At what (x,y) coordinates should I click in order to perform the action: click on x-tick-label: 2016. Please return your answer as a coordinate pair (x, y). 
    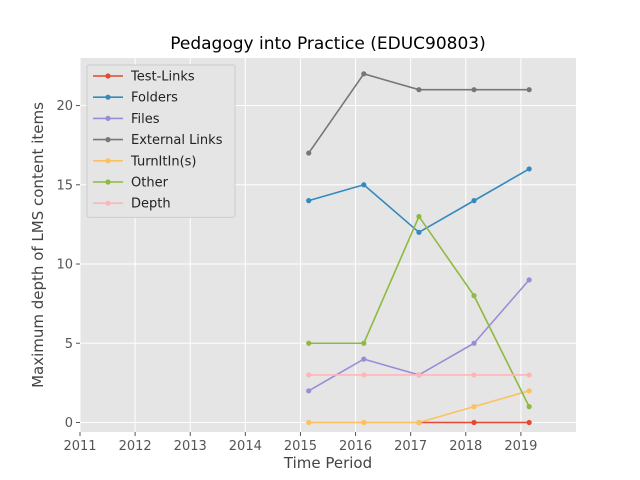
    Looking at the image, I should click on (355, 446).